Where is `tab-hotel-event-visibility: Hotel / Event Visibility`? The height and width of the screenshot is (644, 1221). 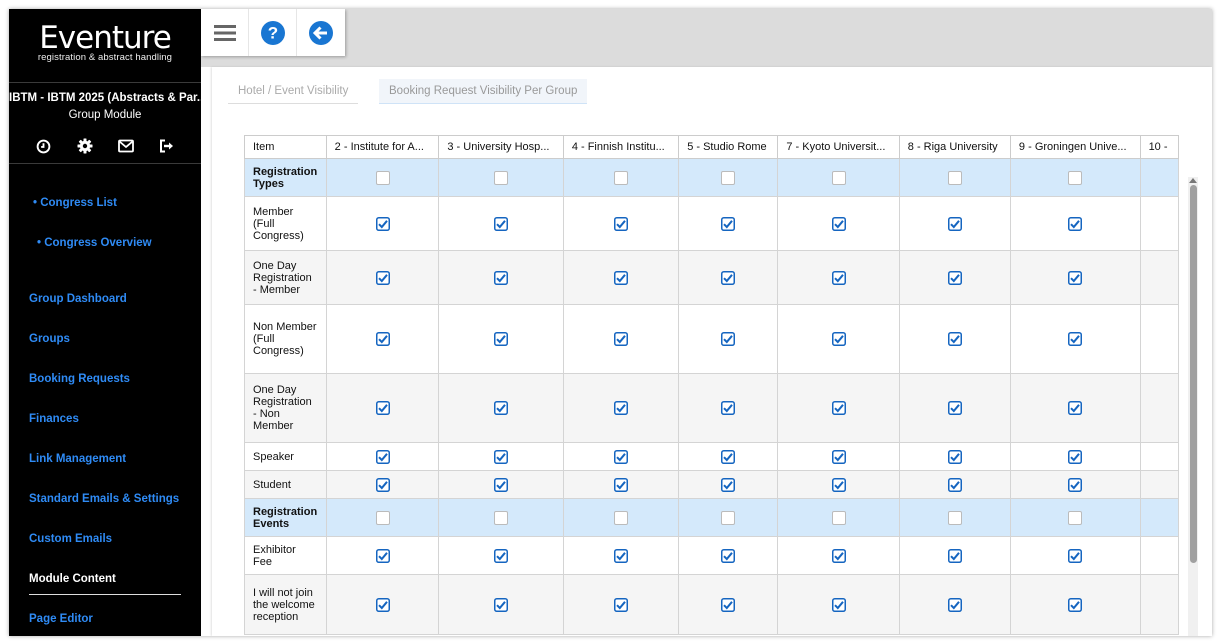 tab-hotel-event-visibility: Hotel / Event Visibility is located at coordinates (293, 91).